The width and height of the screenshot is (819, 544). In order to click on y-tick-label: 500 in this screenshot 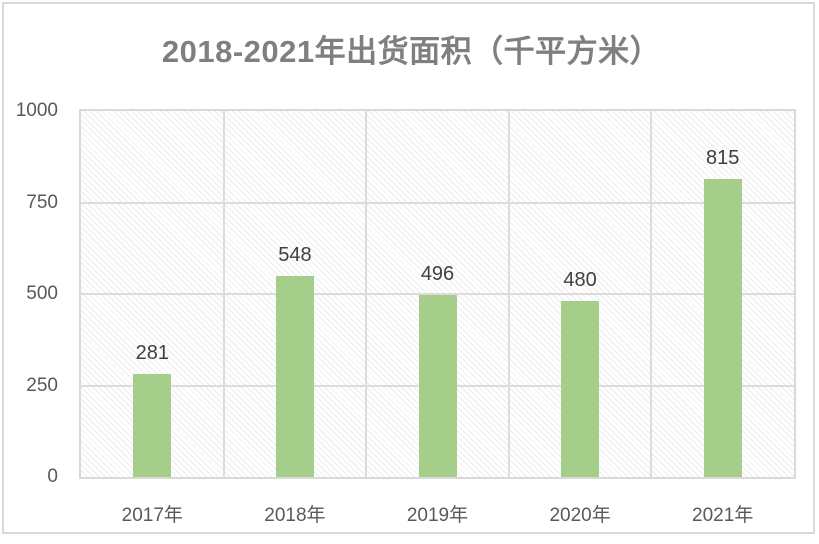, I will do `click(42, 293)`.